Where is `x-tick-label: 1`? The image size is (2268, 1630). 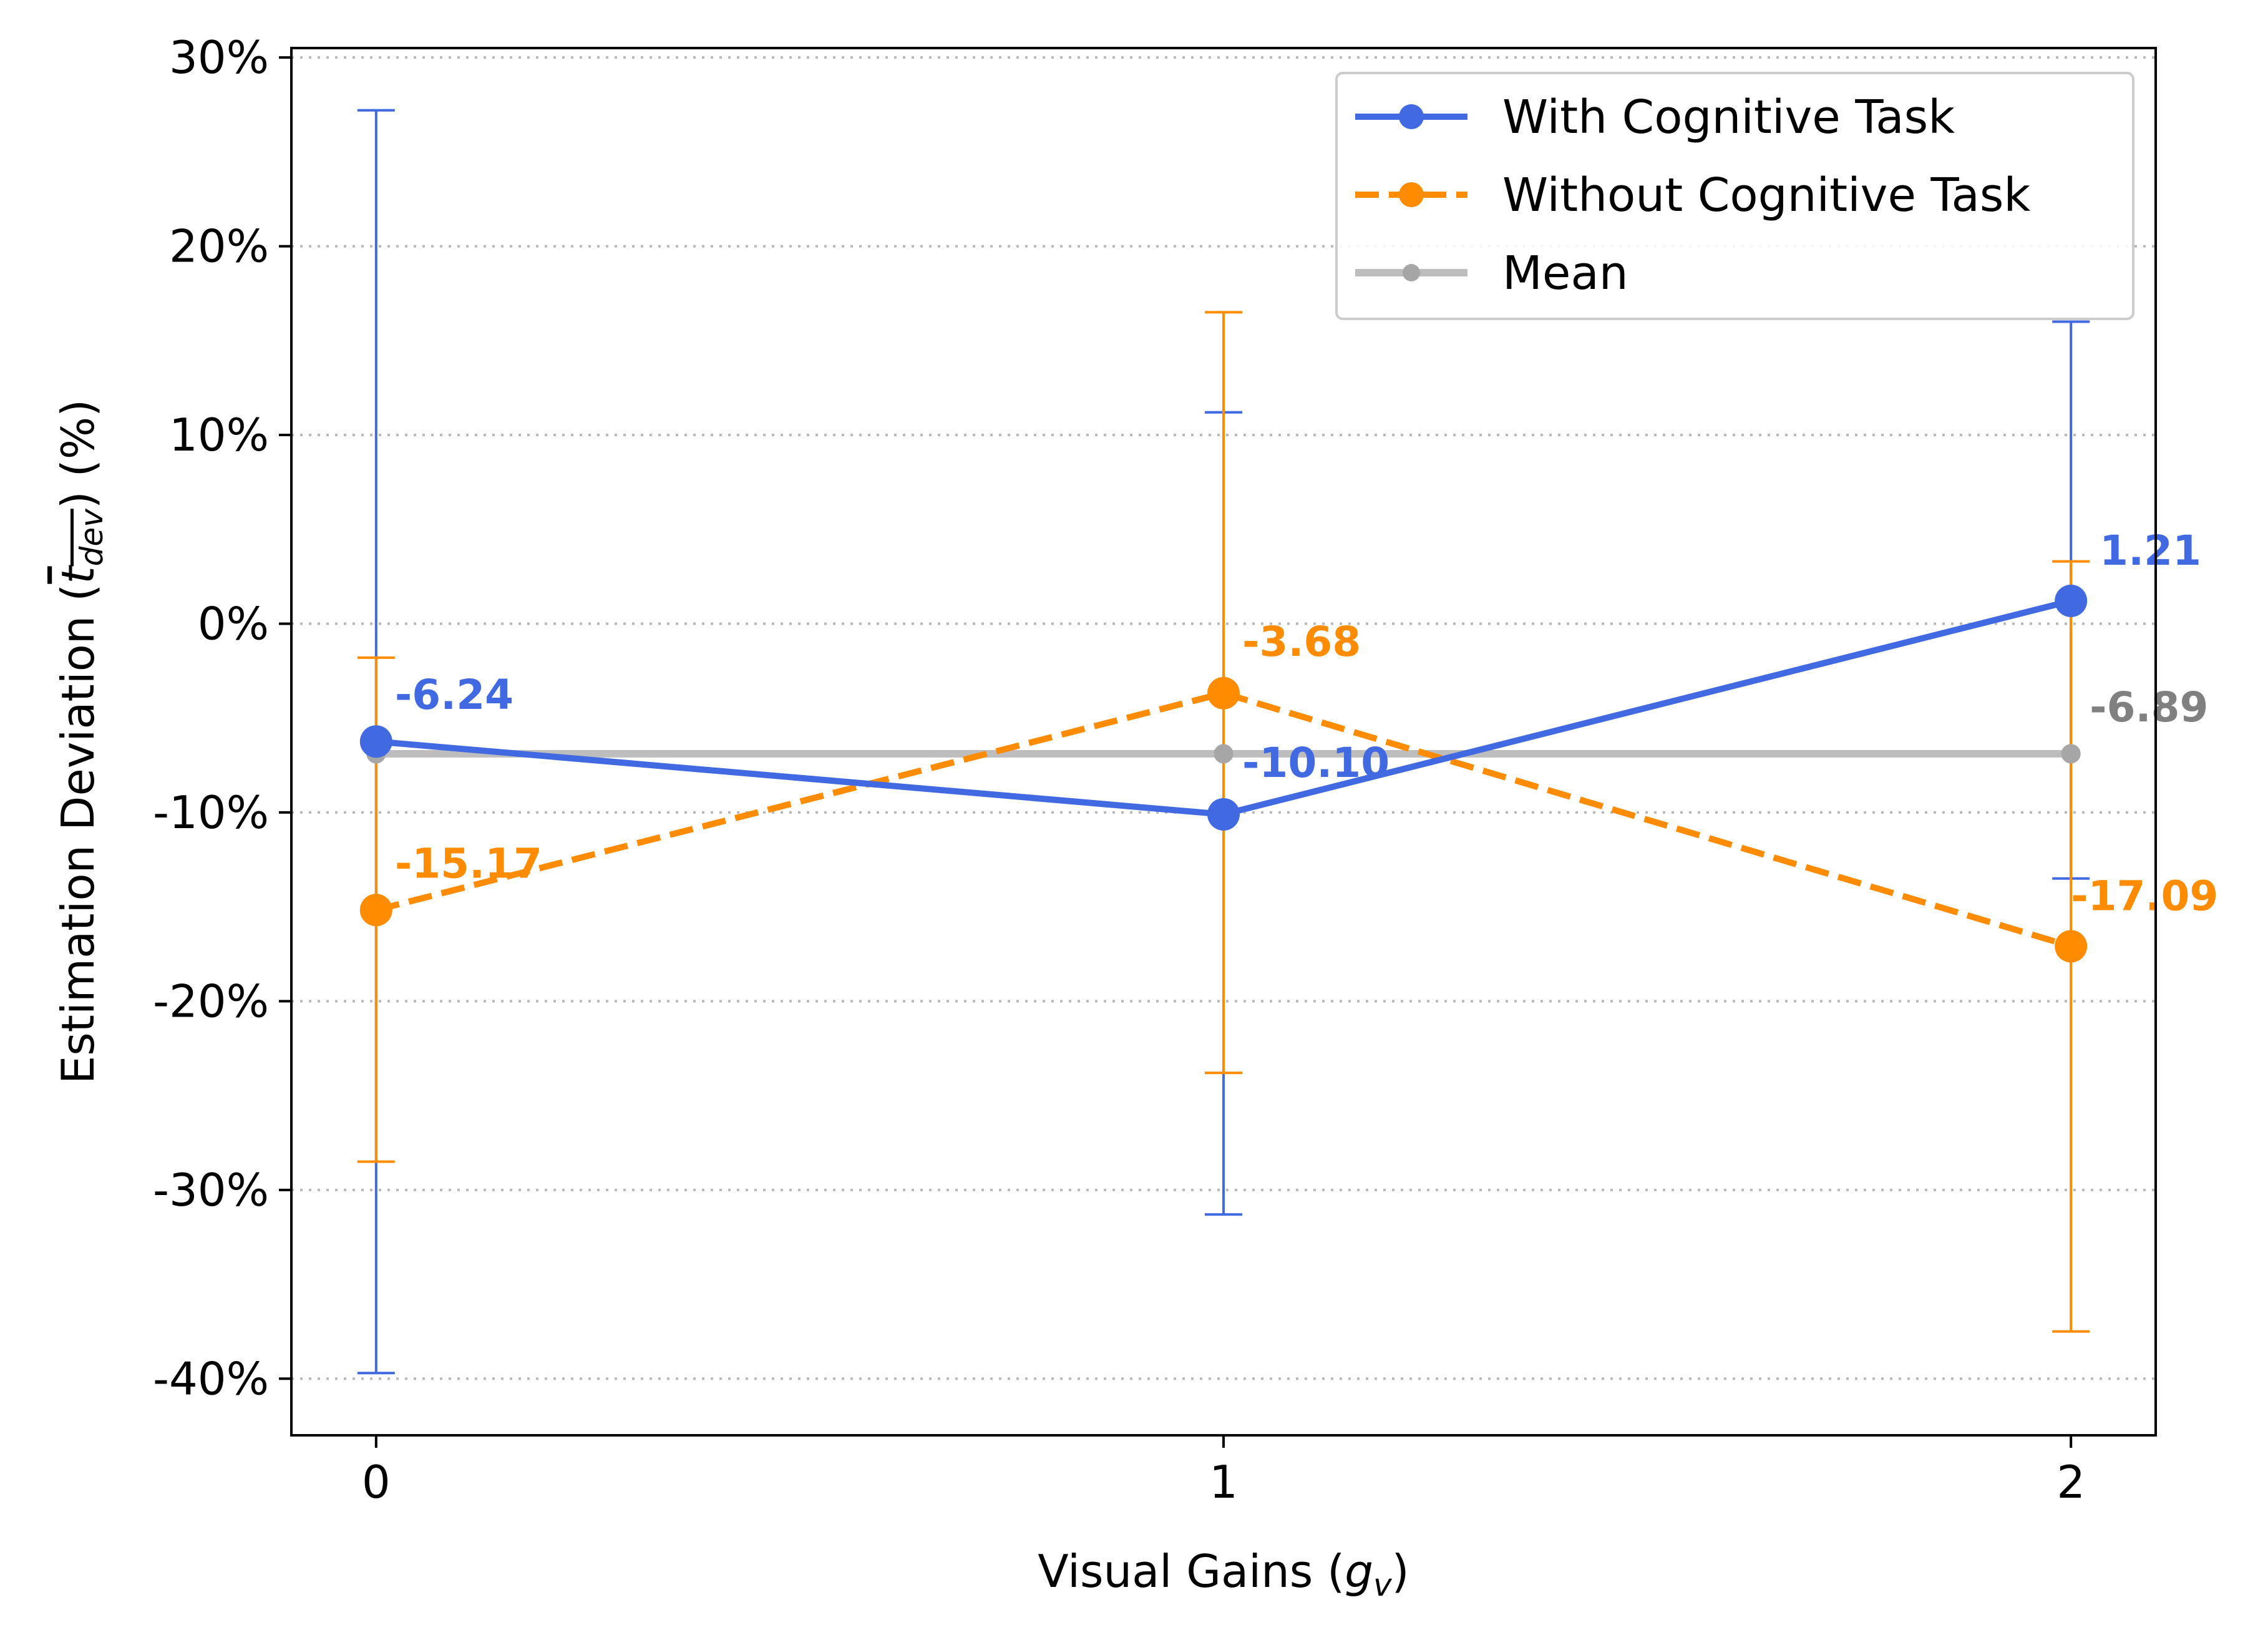 x-tick-label: 1 is located at coordinates (1223, 1482).